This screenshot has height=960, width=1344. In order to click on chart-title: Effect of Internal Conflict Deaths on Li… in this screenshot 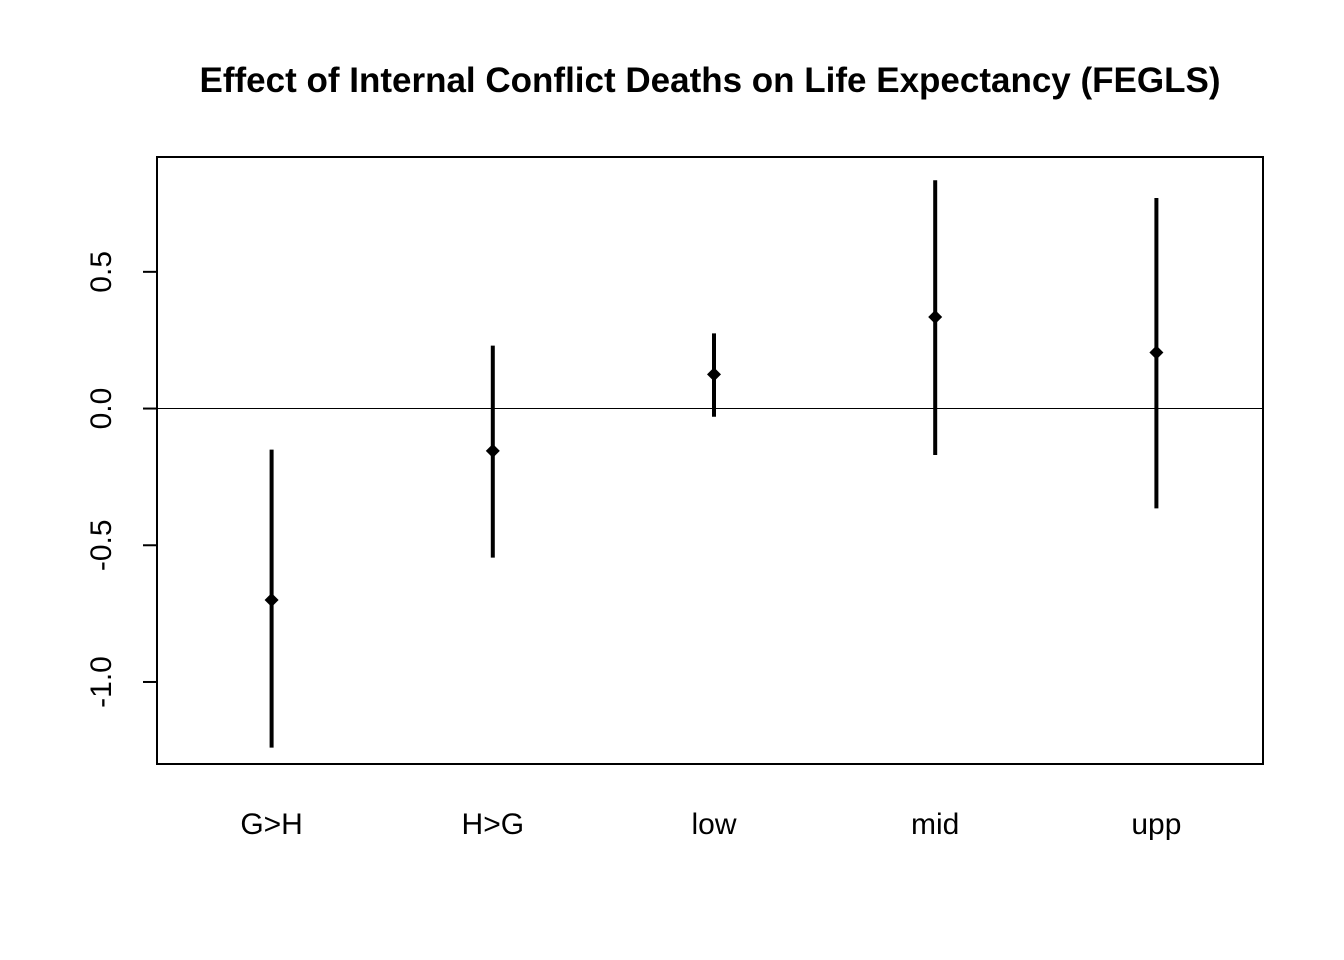, I will do `click(710, 80)`.